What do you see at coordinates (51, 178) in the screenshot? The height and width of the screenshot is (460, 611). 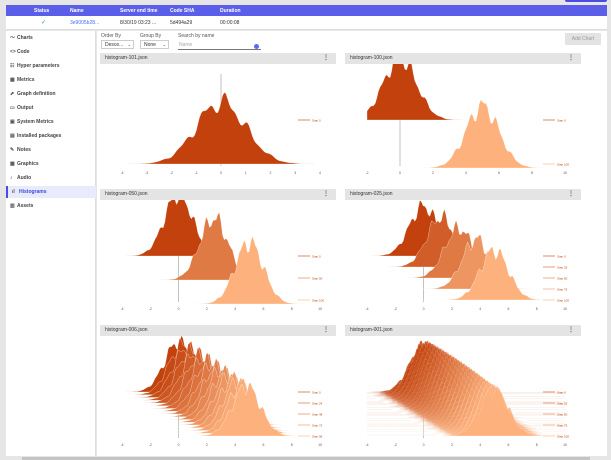 I see `sidebar-item-audio: ♪ Audio` at bounding box center [51, 178].